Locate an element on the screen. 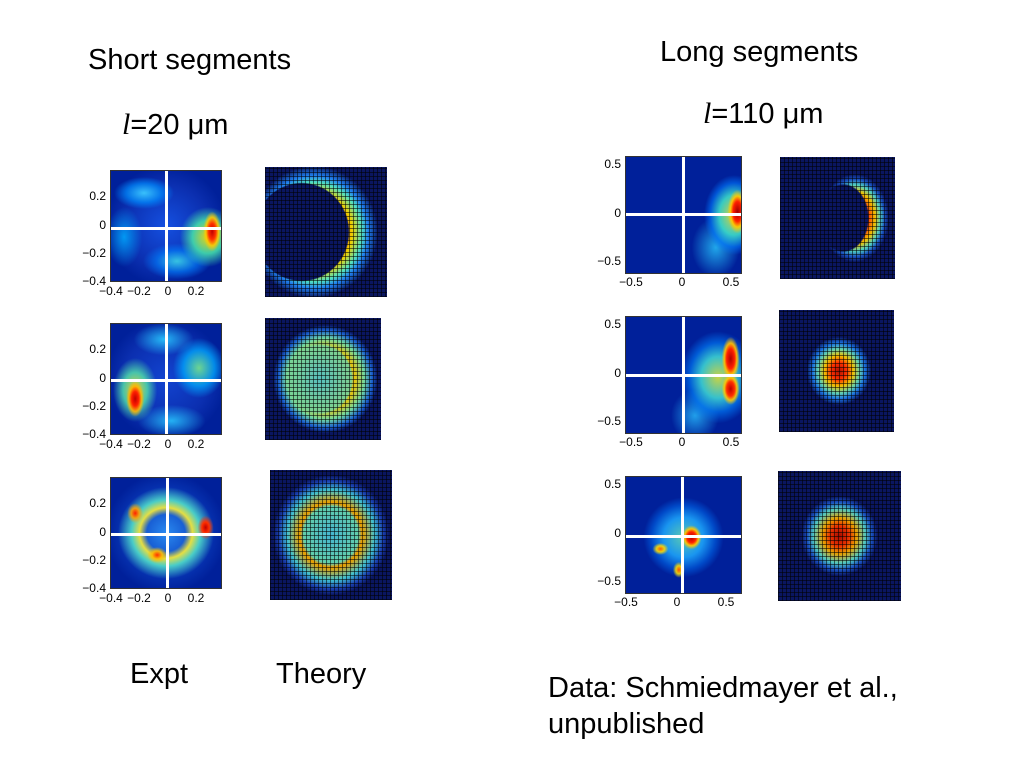  long-segments-heading: Long segments is located at coordinates (759, 52).